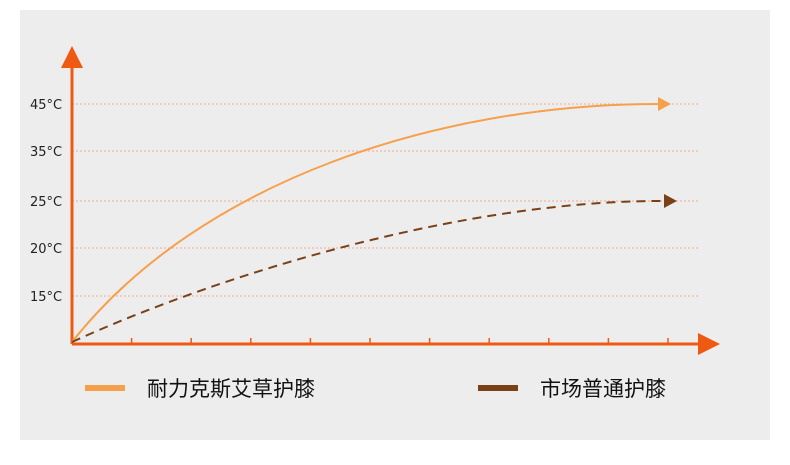 This screenshot has height=465, width=790. I want to click on legend-swatch-solid, so click(105, 388).